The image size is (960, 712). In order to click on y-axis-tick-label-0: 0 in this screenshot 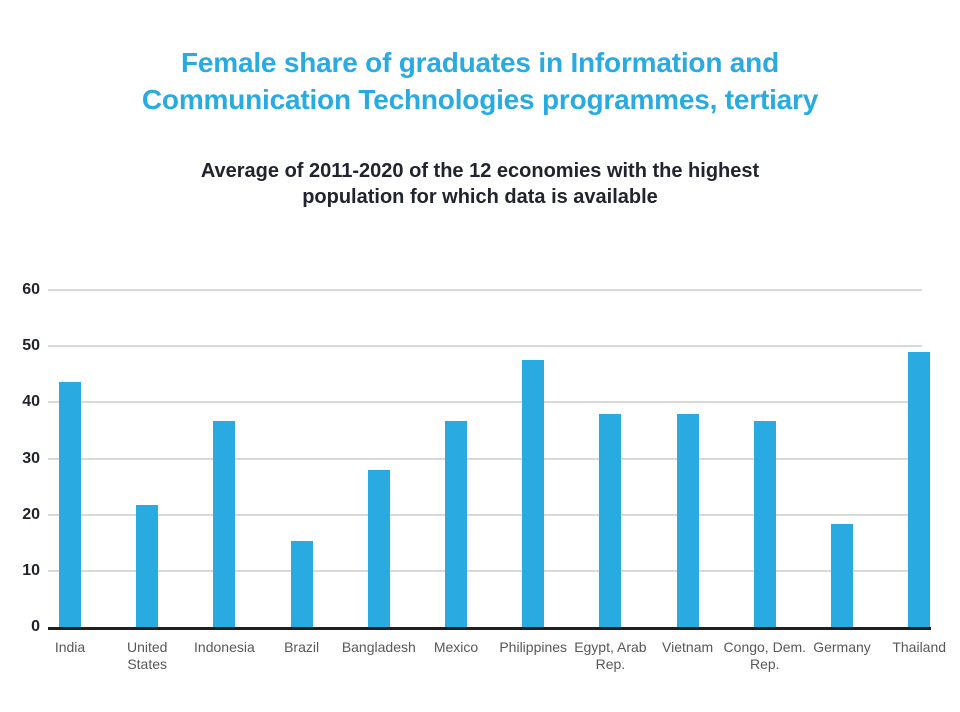, I will do `click(35, 626)`.